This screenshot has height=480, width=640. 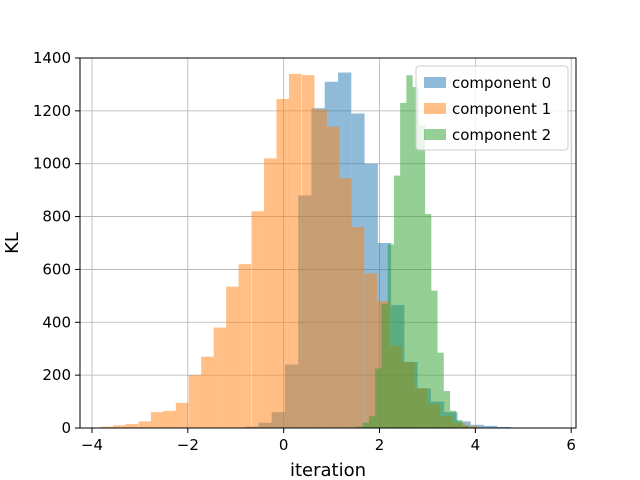 I want to click on legend-label: component 0, so click(x=501, y=83).